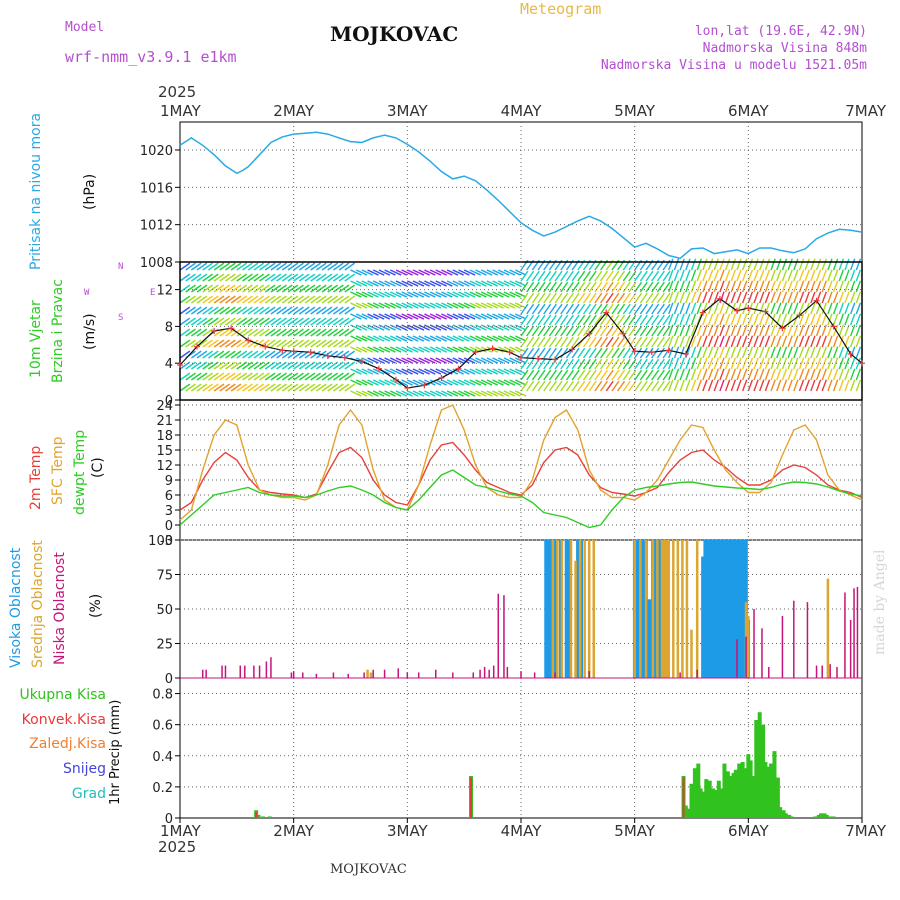  What do you see at coordinates (575, 619) in the screenshot?
I see `cloud-mid-bar` at bounding box center [575, 619].